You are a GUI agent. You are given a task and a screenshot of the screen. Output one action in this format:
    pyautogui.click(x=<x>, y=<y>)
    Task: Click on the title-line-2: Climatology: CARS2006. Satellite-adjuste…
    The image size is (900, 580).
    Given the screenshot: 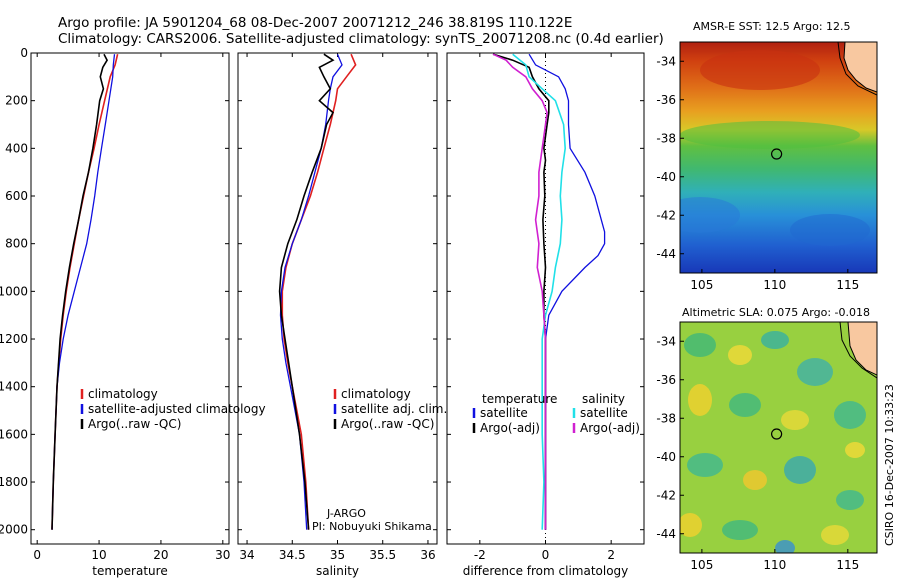 What is the action you would take?
    pyautogui.click(x=361, y=39)
    